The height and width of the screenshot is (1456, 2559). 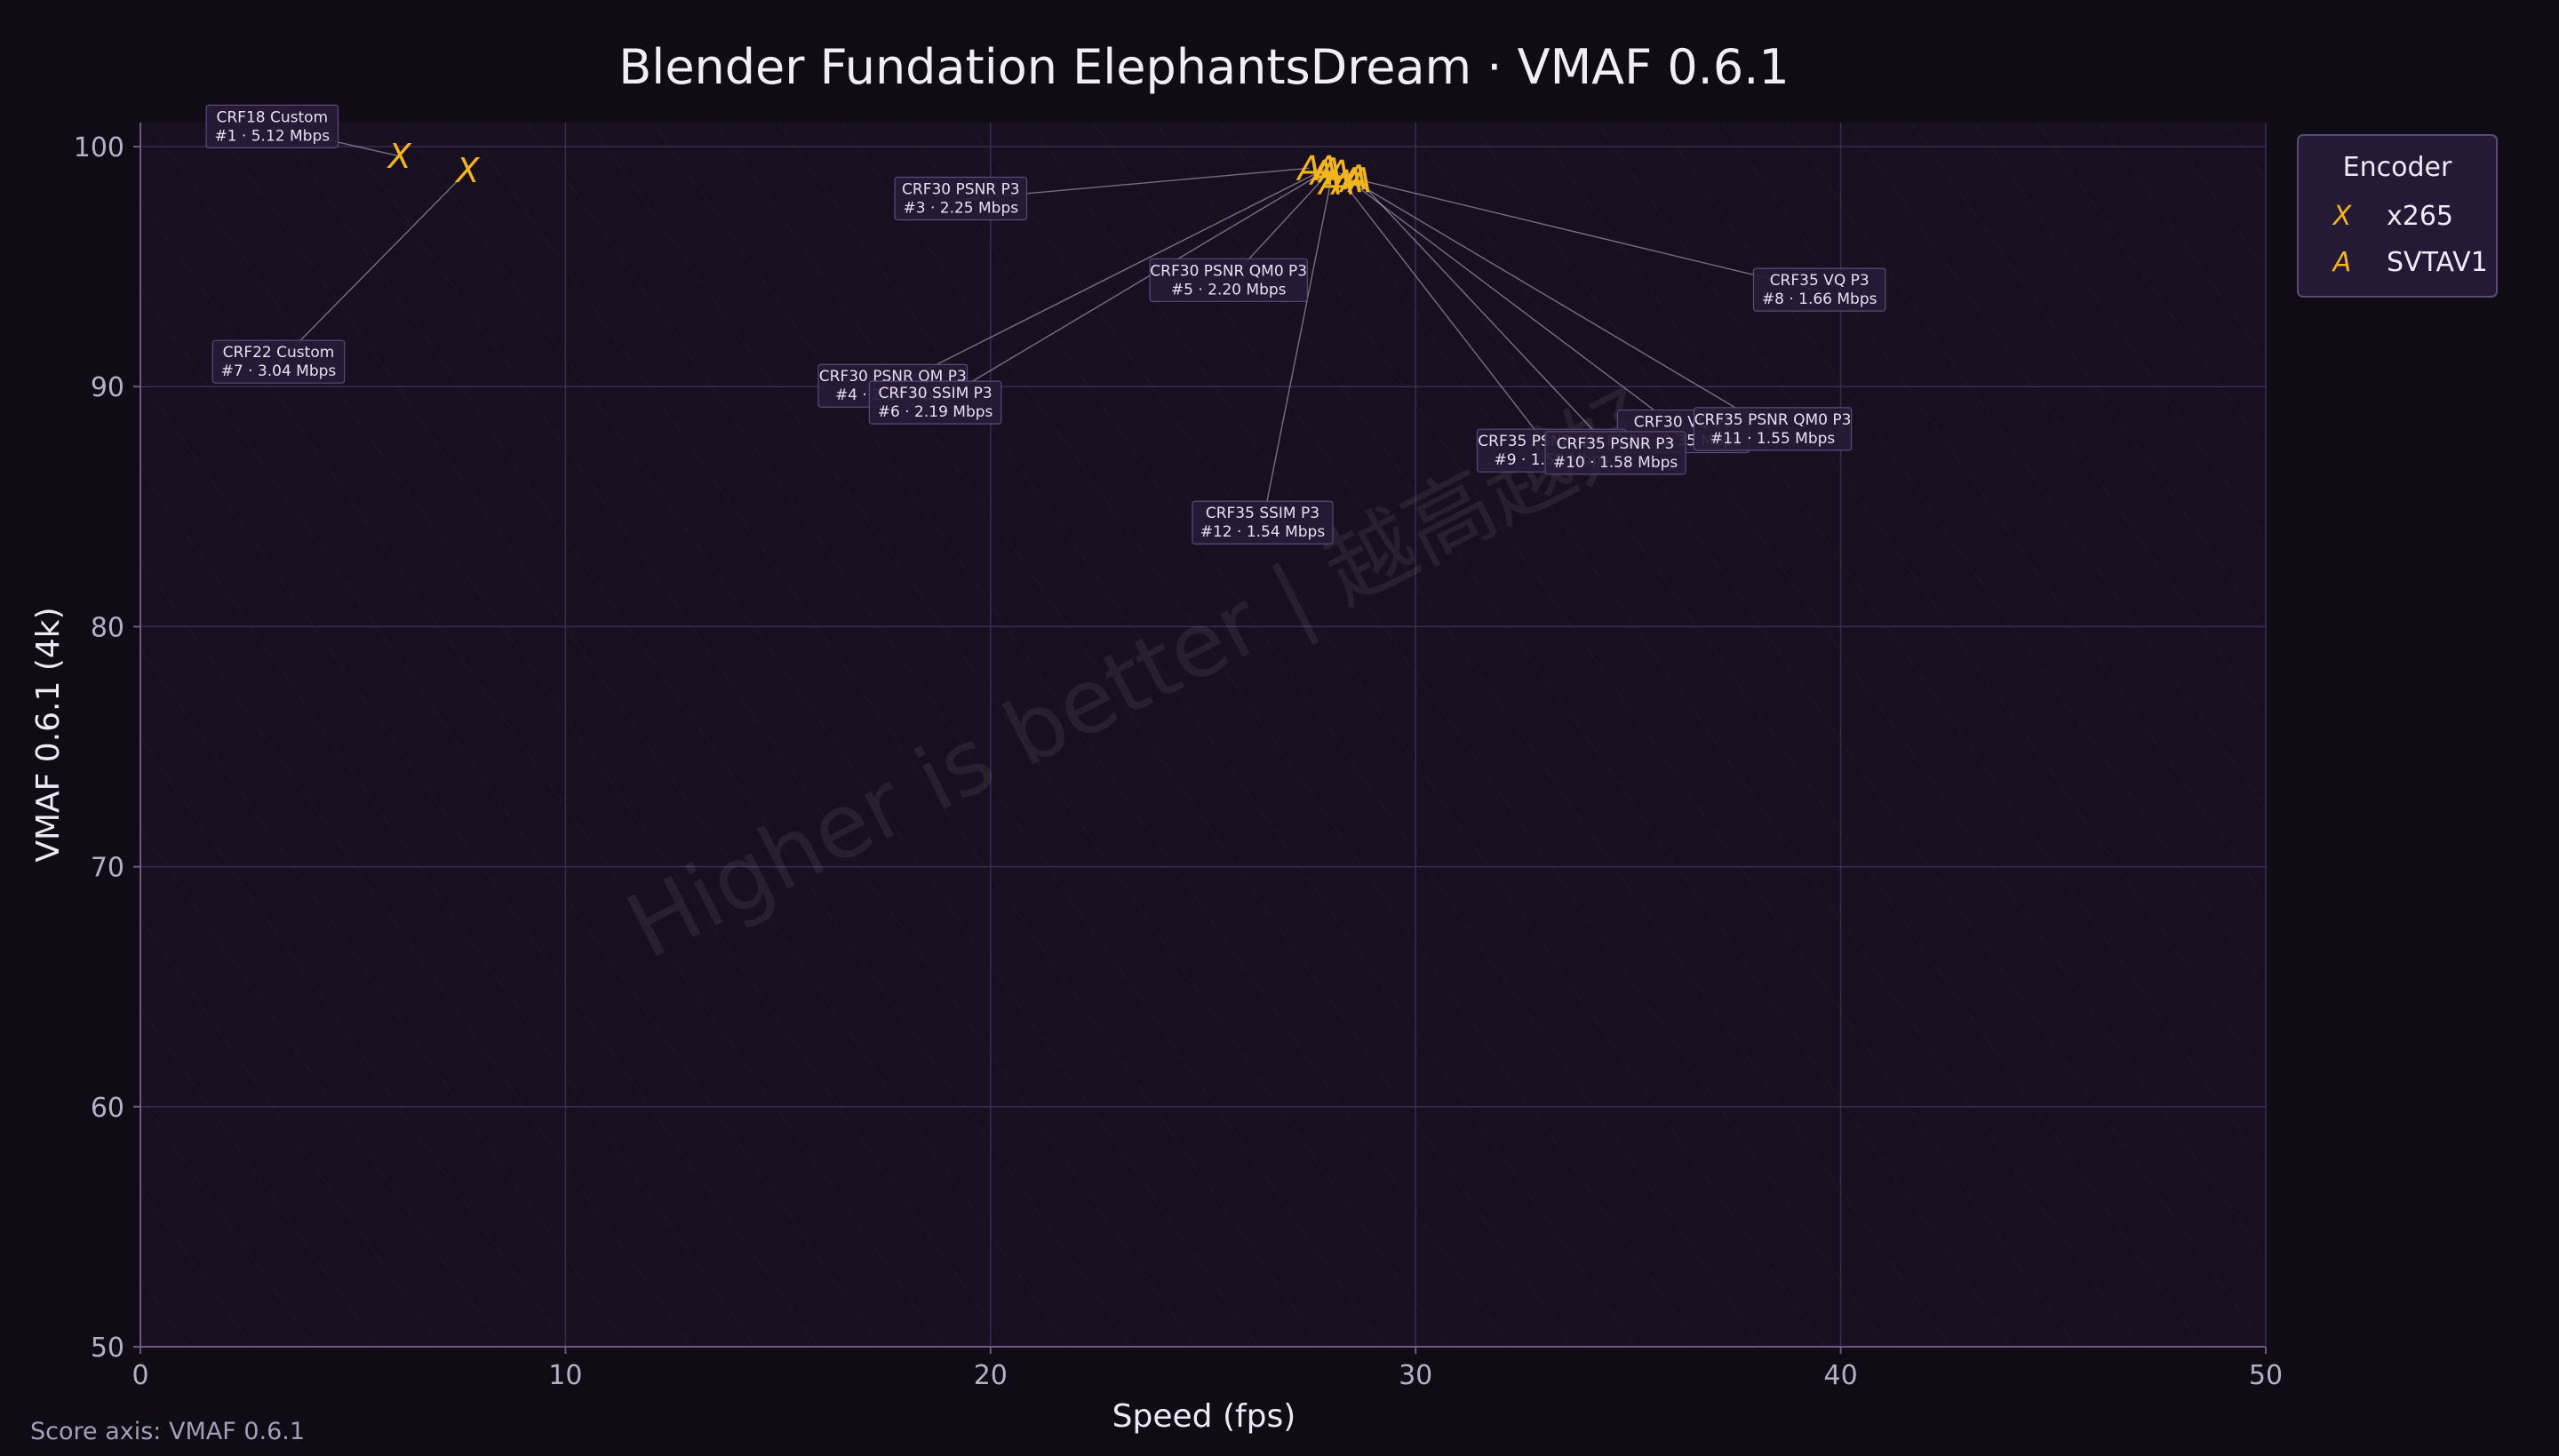 I want to click on legend-marker-svtav1: A, so click(x=2342, y=262).